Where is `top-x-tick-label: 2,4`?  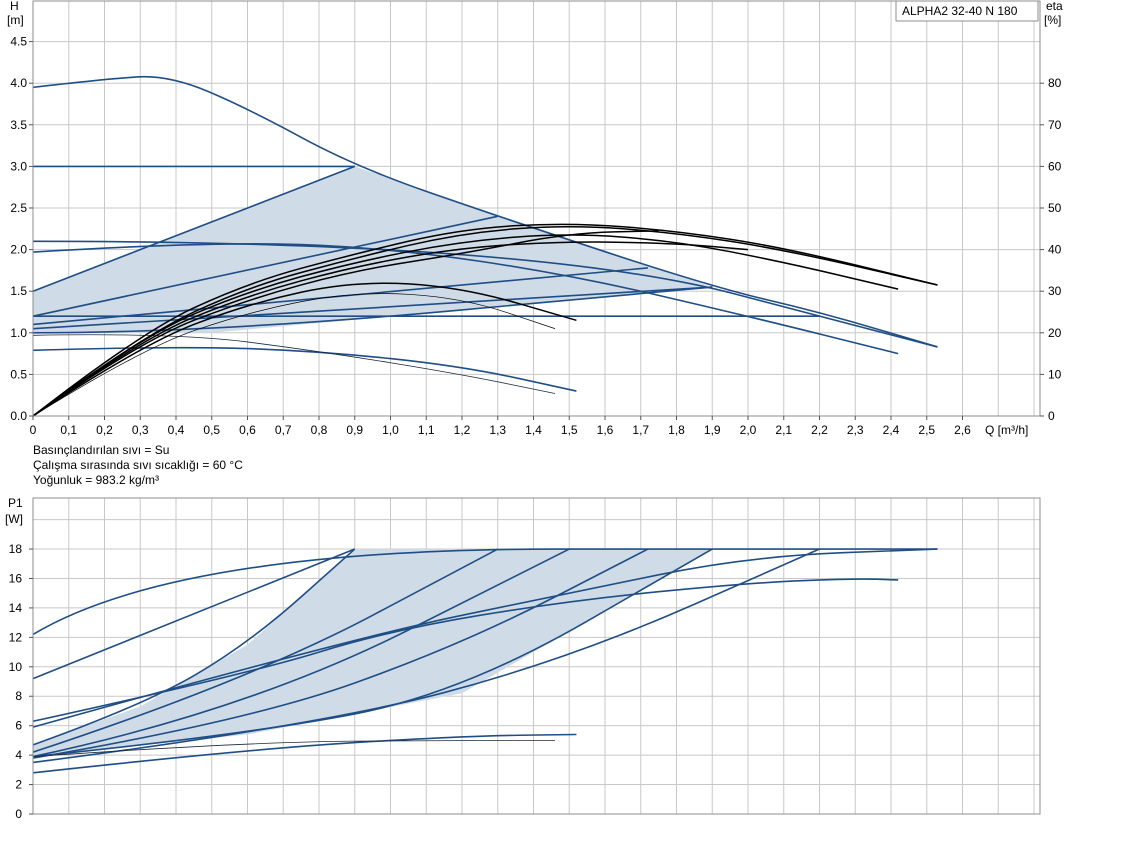
top-x-tick-label: 2,4 is located at coordinates (891, 430).